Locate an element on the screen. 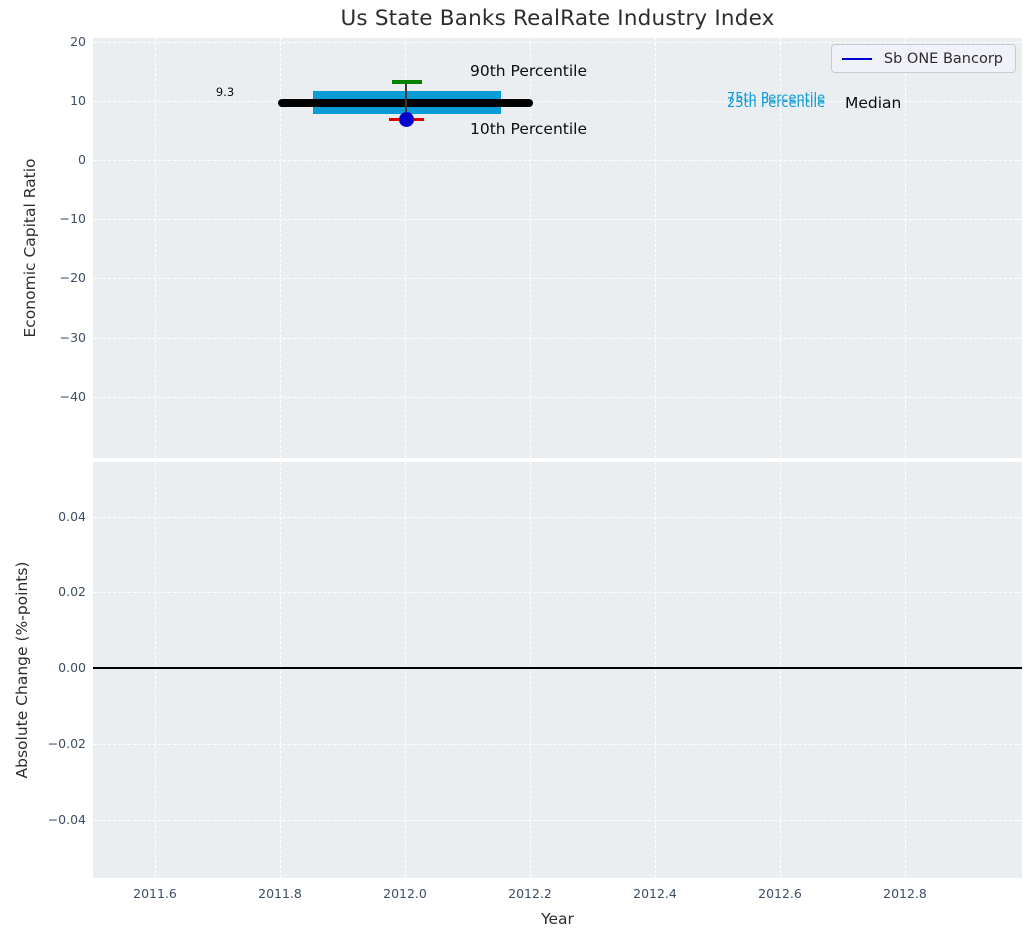 This screenshot has height=942, width=1034. p90-cap is located at coordinates (407, 82).